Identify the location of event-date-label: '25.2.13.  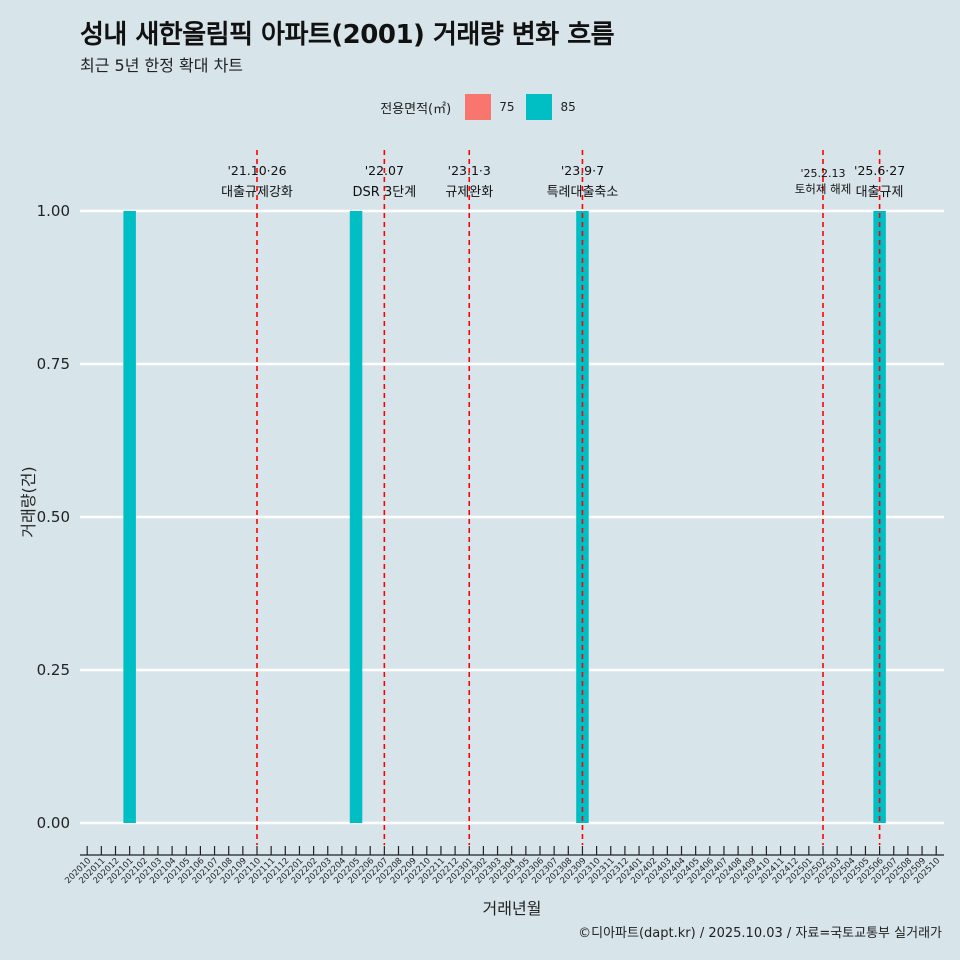
(822, 173).